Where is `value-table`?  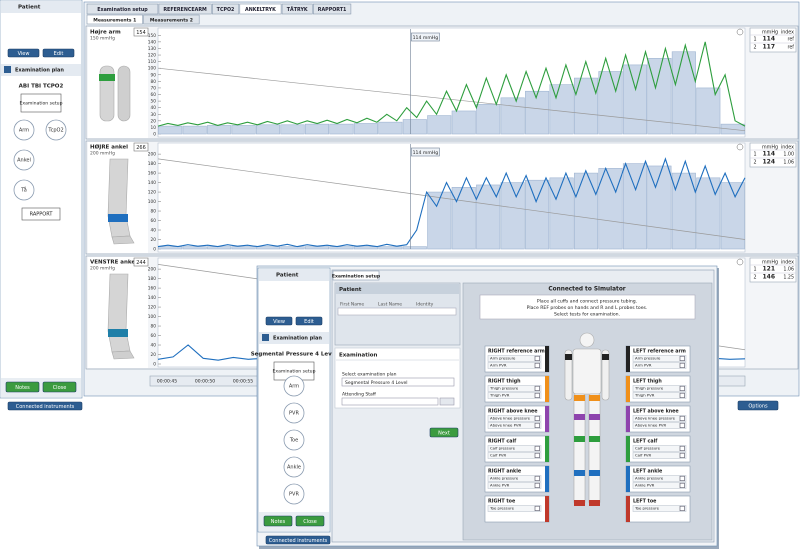 value-table is located at coordinates (773, 155).